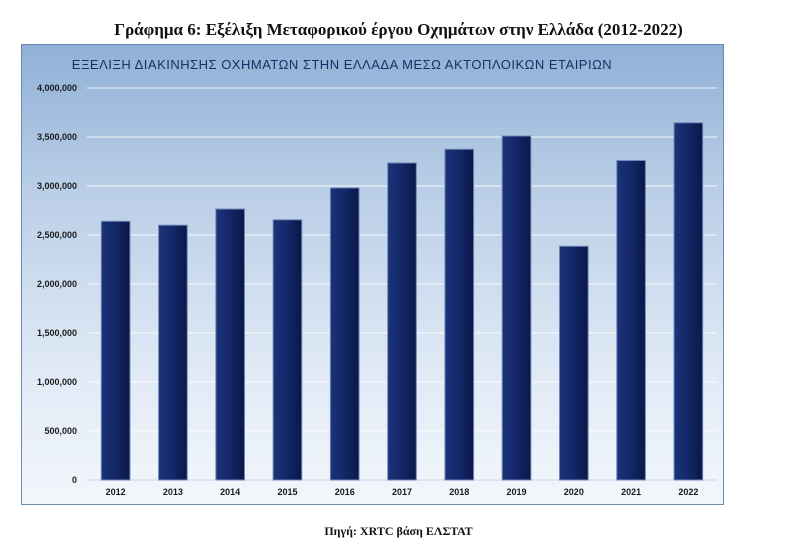  I want to click on y-tick-label: 1,500,000, so click(57, 333).